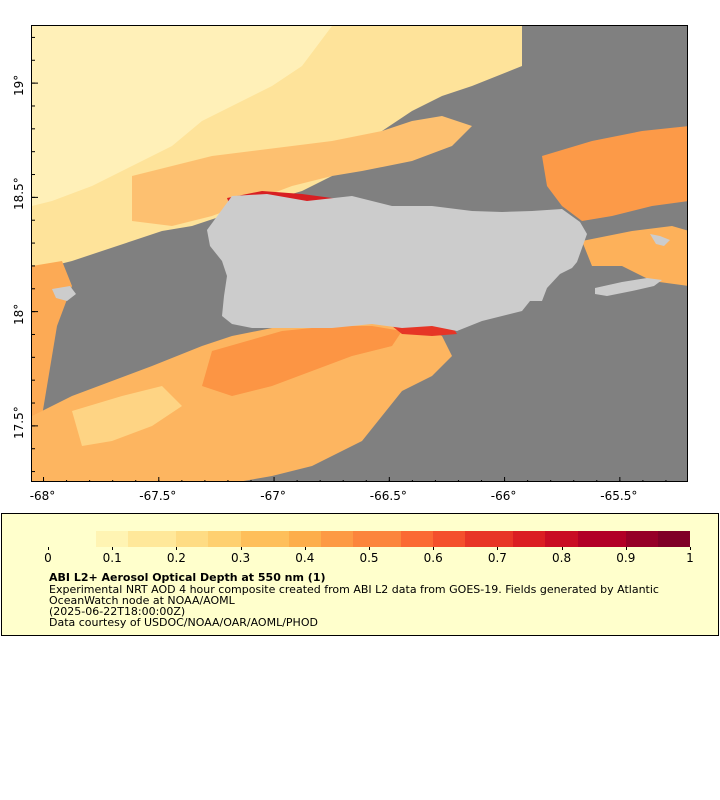 This screenshot has width=720, height=800. What do you see at coordinates (19, 194) in the screenshot?
I see `lat-tick-label: 18.5°` at bounding box center [19, 194].